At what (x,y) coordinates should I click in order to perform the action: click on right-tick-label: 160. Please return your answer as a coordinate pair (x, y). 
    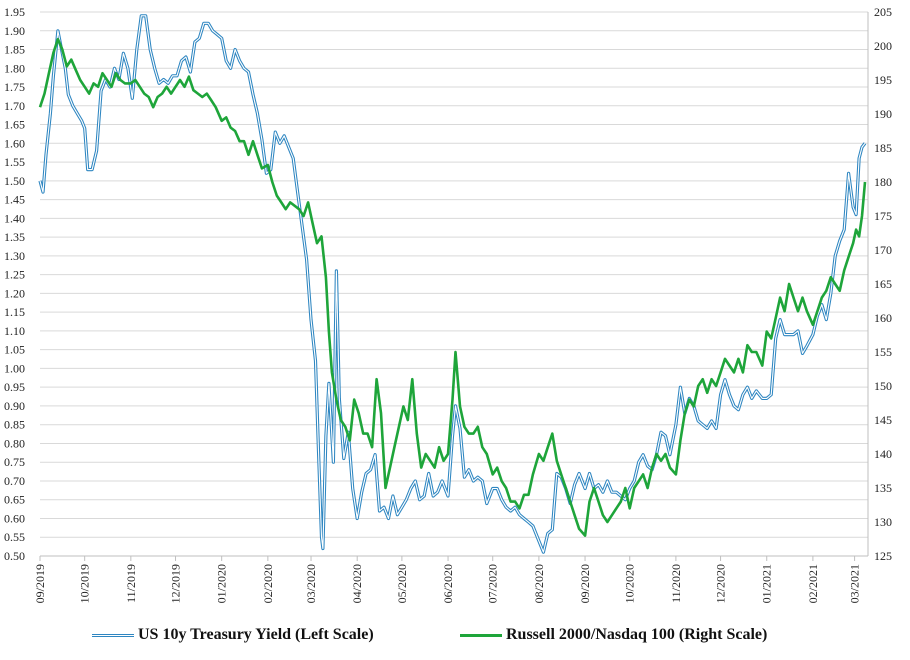
    Looking at the image, I should click on (883, 318).